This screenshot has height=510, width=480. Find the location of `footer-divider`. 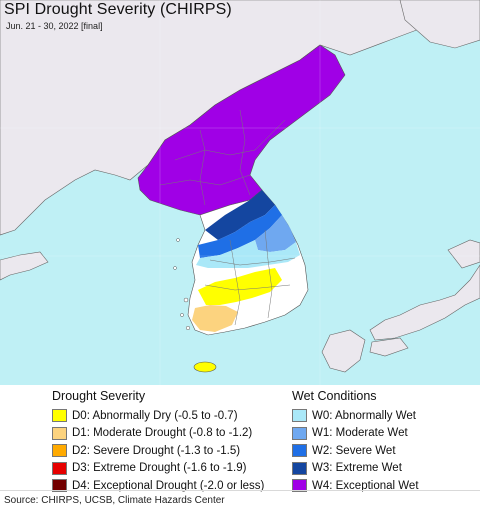

footer-divider is located at coordinates (240, 490).